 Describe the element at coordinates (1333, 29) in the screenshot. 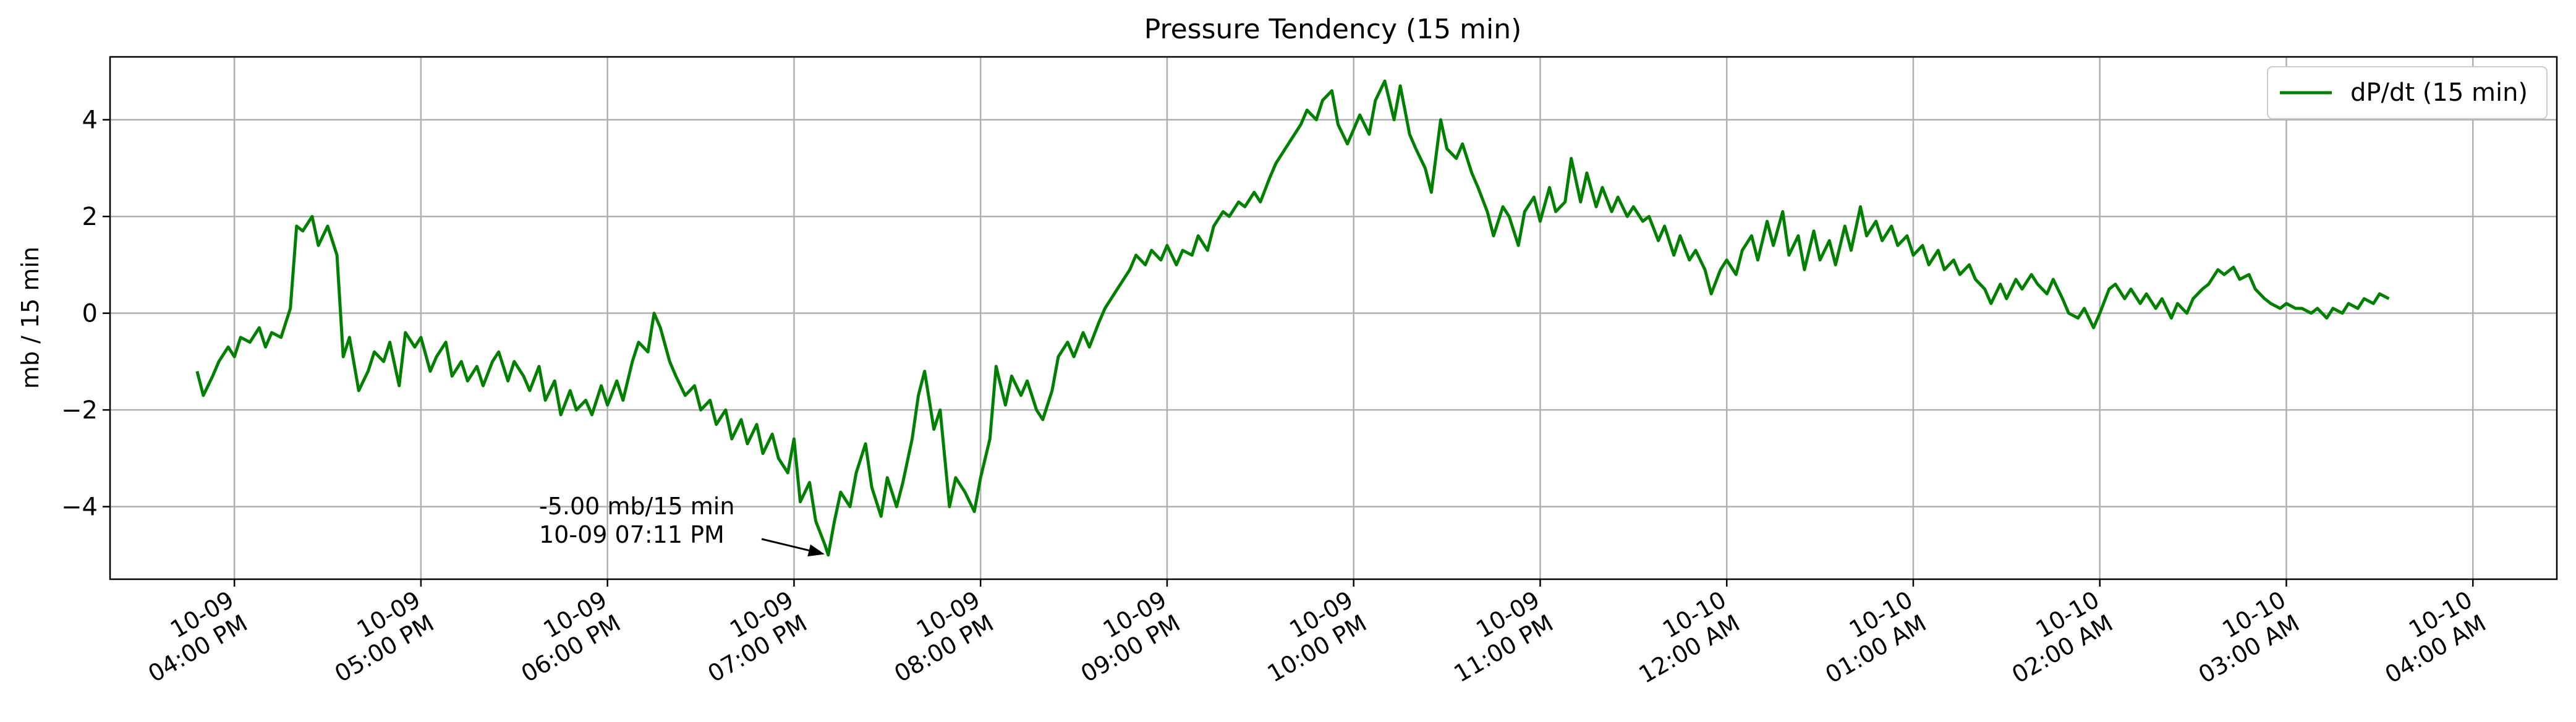

I see `chart-title: Pressure Tendency (15 min)` at that location.